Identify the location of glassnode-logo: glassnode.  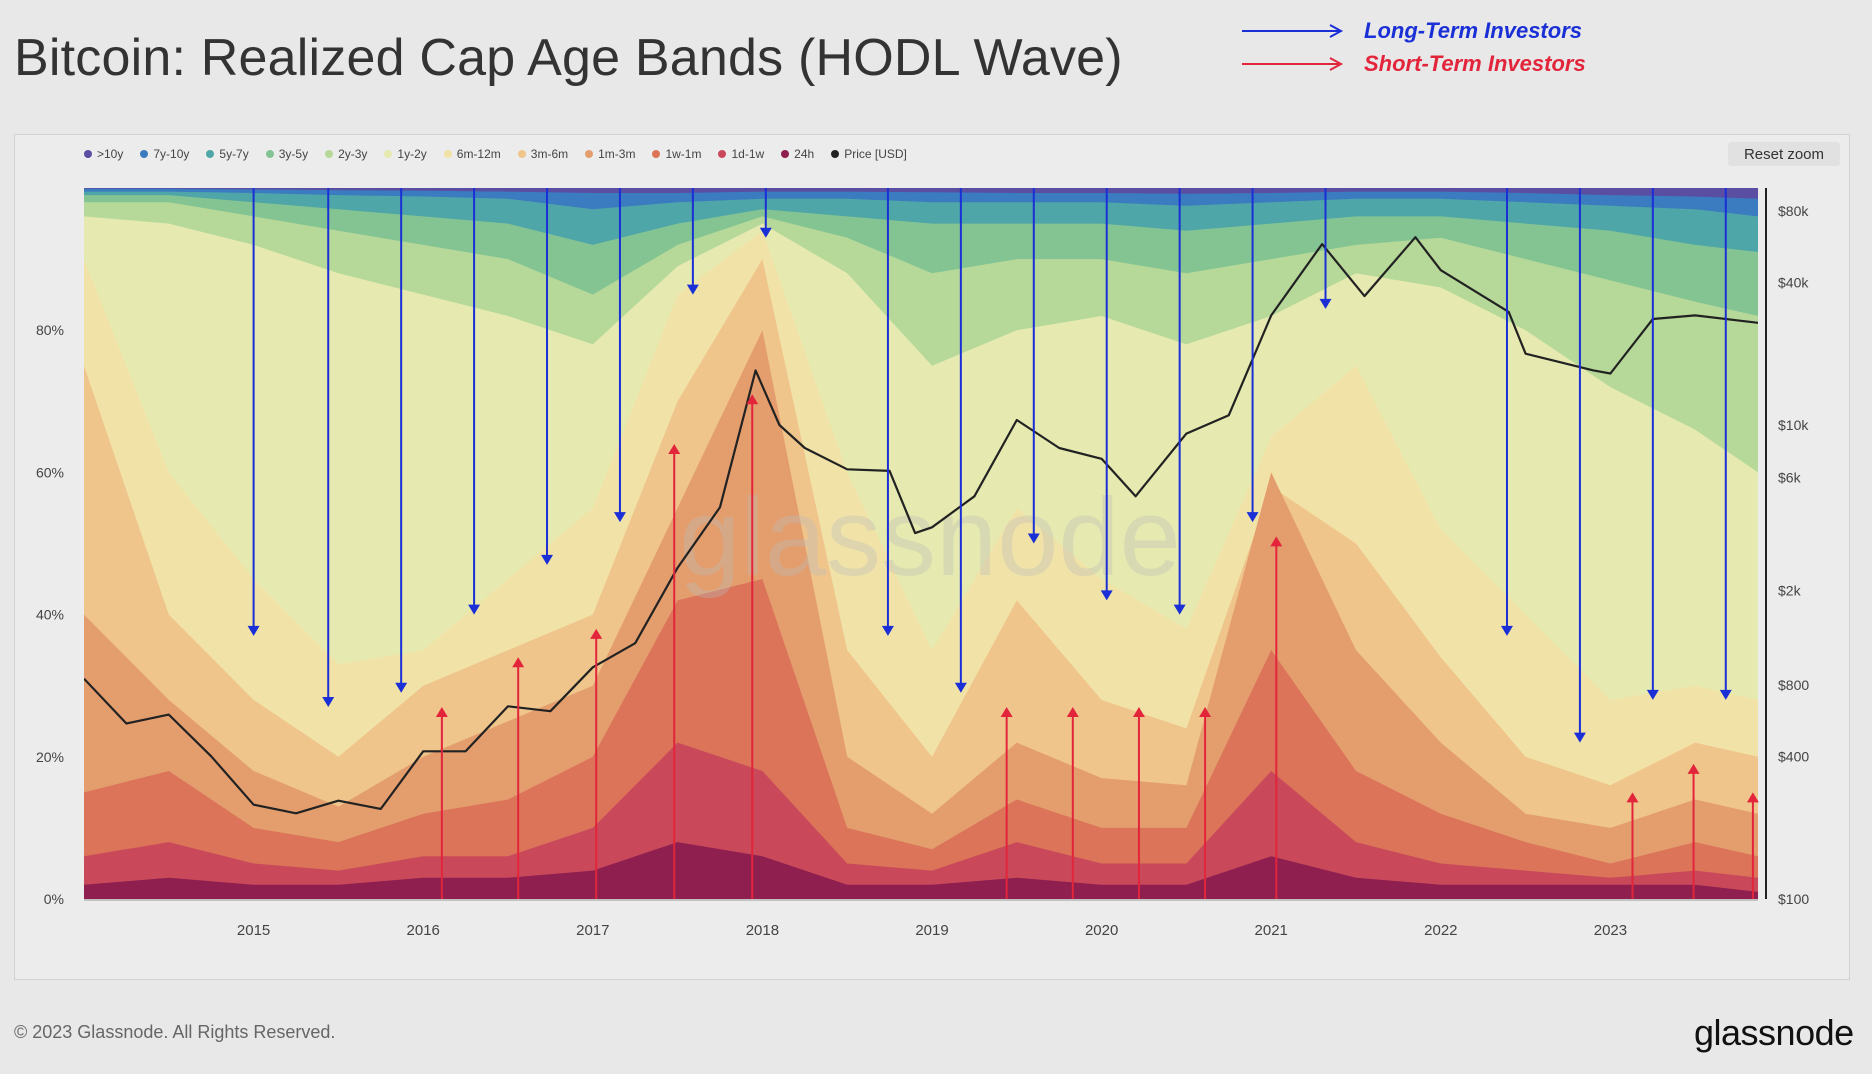
(1774, 1032).